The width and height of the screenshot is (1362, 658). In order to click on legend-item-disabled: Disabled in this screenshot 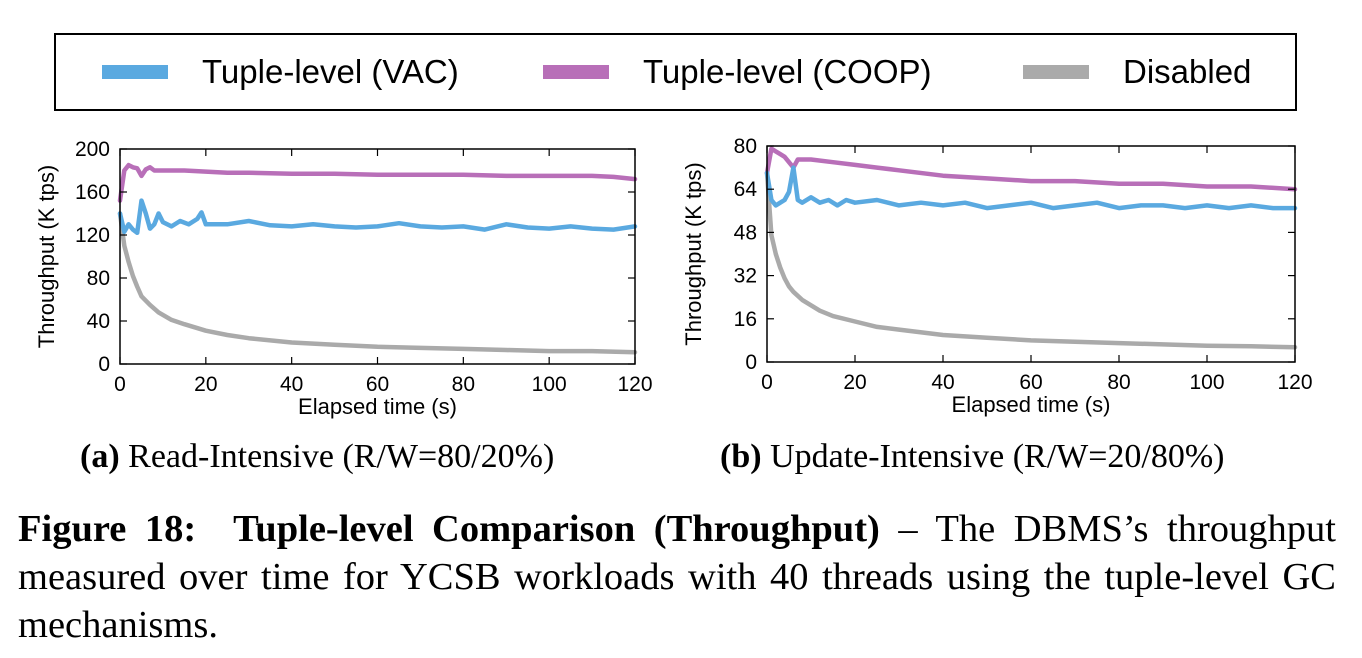, I will do `click(1137, 72)`.